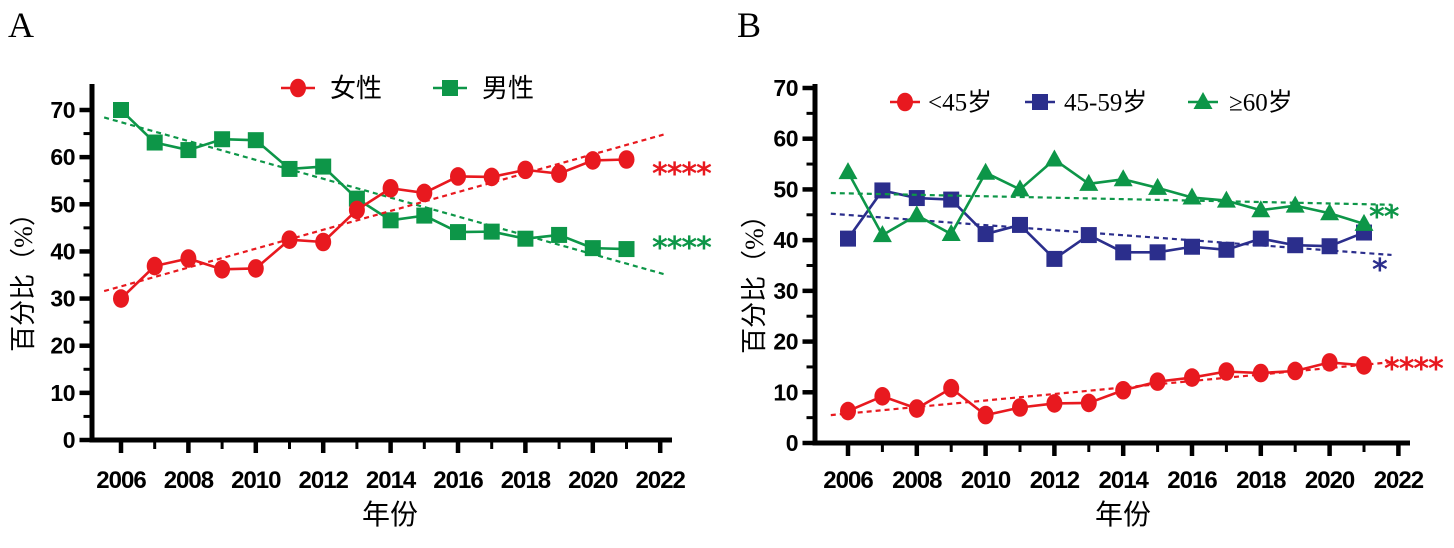 This screenshot has width=1454, height=548. What do you see at coordinates (62, 393) in the screenshot?
I see `y-tick-label: 10` at bounding box center [62, 393].